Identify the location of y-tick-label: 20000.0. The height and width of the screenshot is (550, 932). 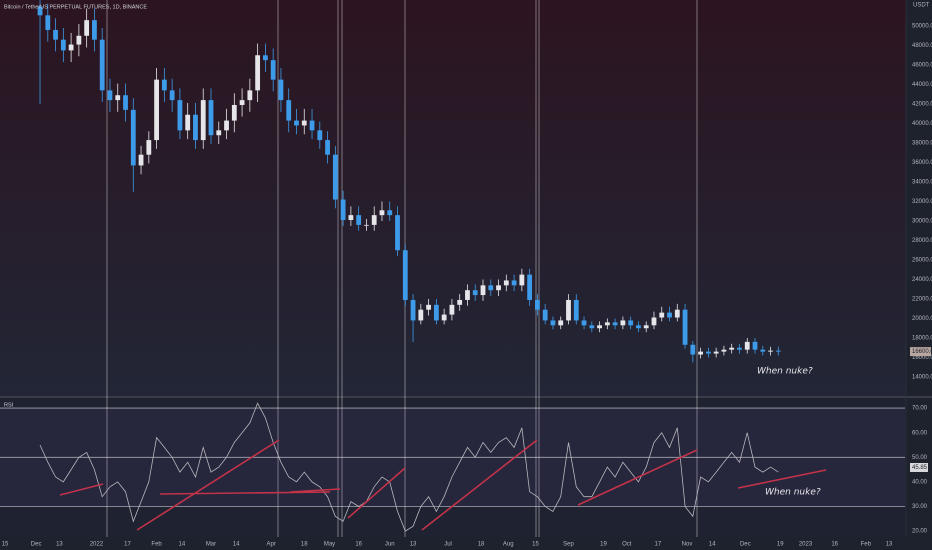
(922, 319).